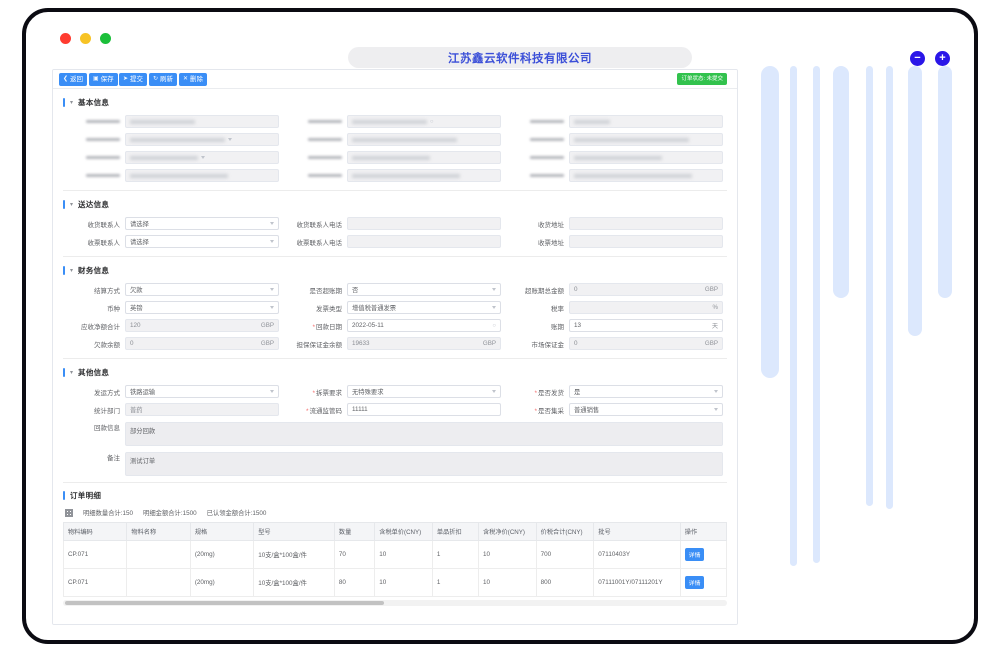  Describe the element at coordinates (202, 241) in the screenshot. I see `field-control-收票联系人: 请选择` at that location.